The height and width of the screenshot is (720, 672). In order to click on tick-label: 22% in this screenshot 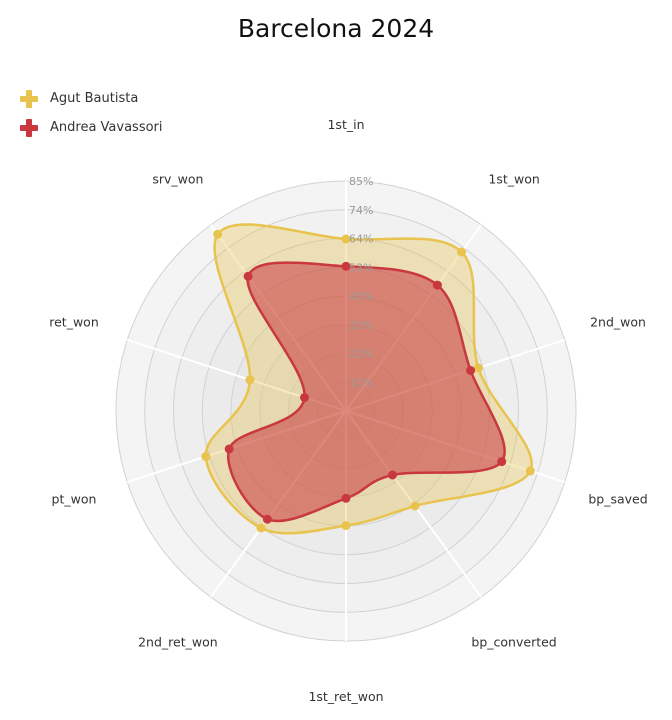, I will do `click(361, 354)`.